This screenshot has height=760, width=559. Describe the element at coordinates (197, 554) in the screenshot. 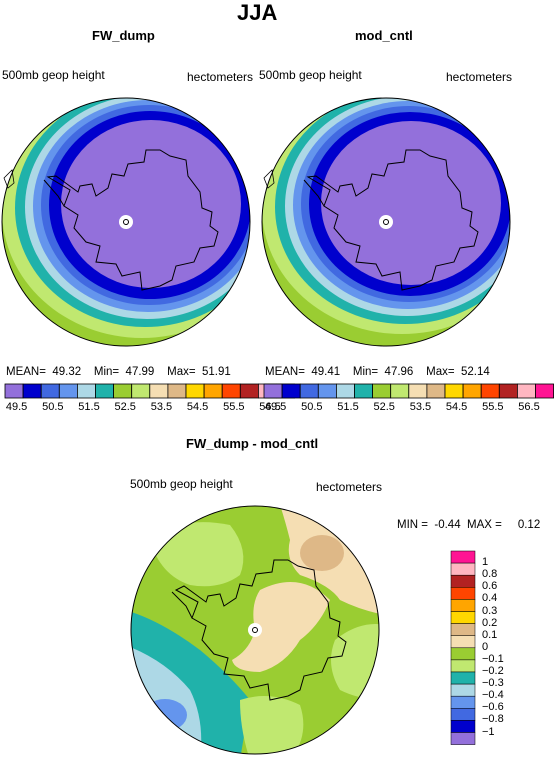

I see `diff-region-a` at that location.